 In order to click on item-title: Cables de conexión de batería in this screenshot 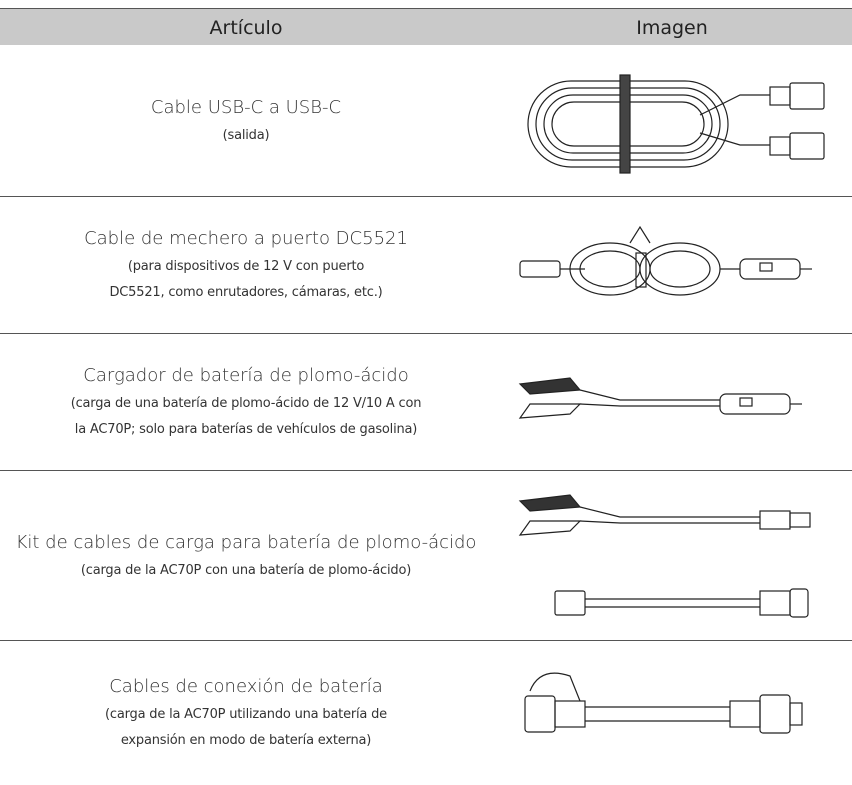, I will do `click(246, 686)`.